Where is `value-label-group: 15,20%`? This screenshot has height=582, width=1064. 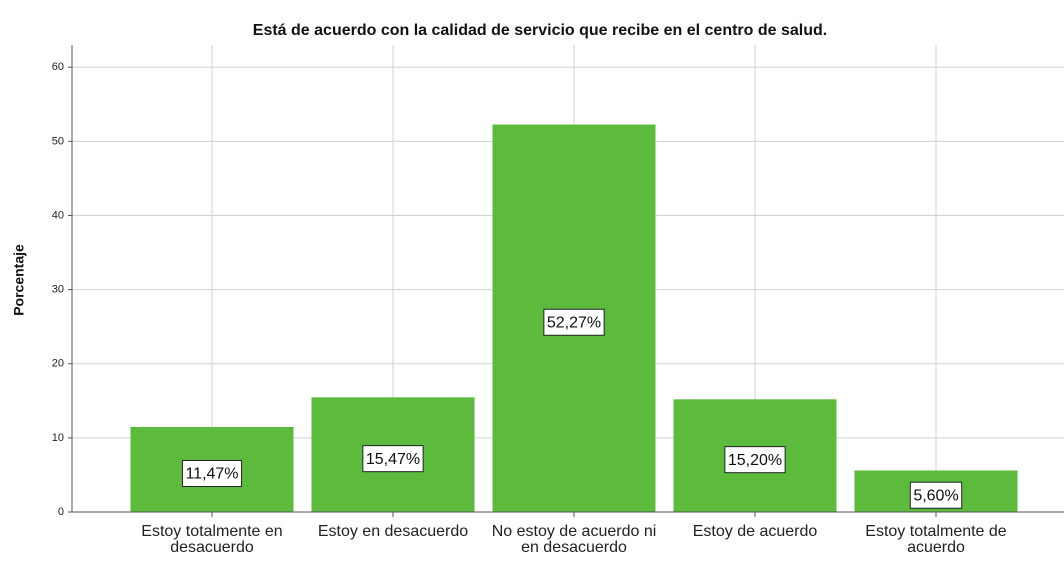
value-label-group: 15,20% is located at coordinates (755, 460).